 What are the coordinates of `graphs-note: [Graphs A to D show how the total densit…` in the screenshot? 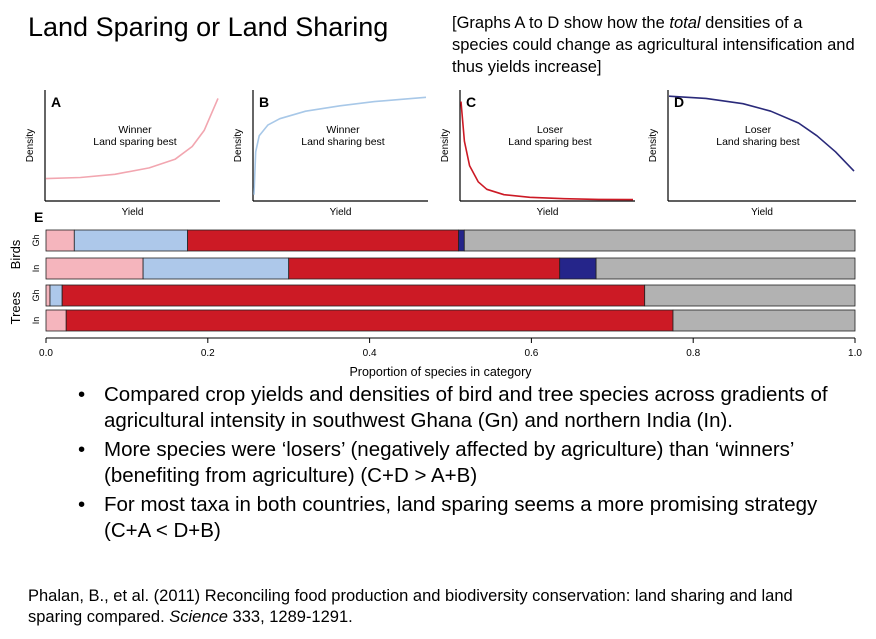 It's located at (657, 45).